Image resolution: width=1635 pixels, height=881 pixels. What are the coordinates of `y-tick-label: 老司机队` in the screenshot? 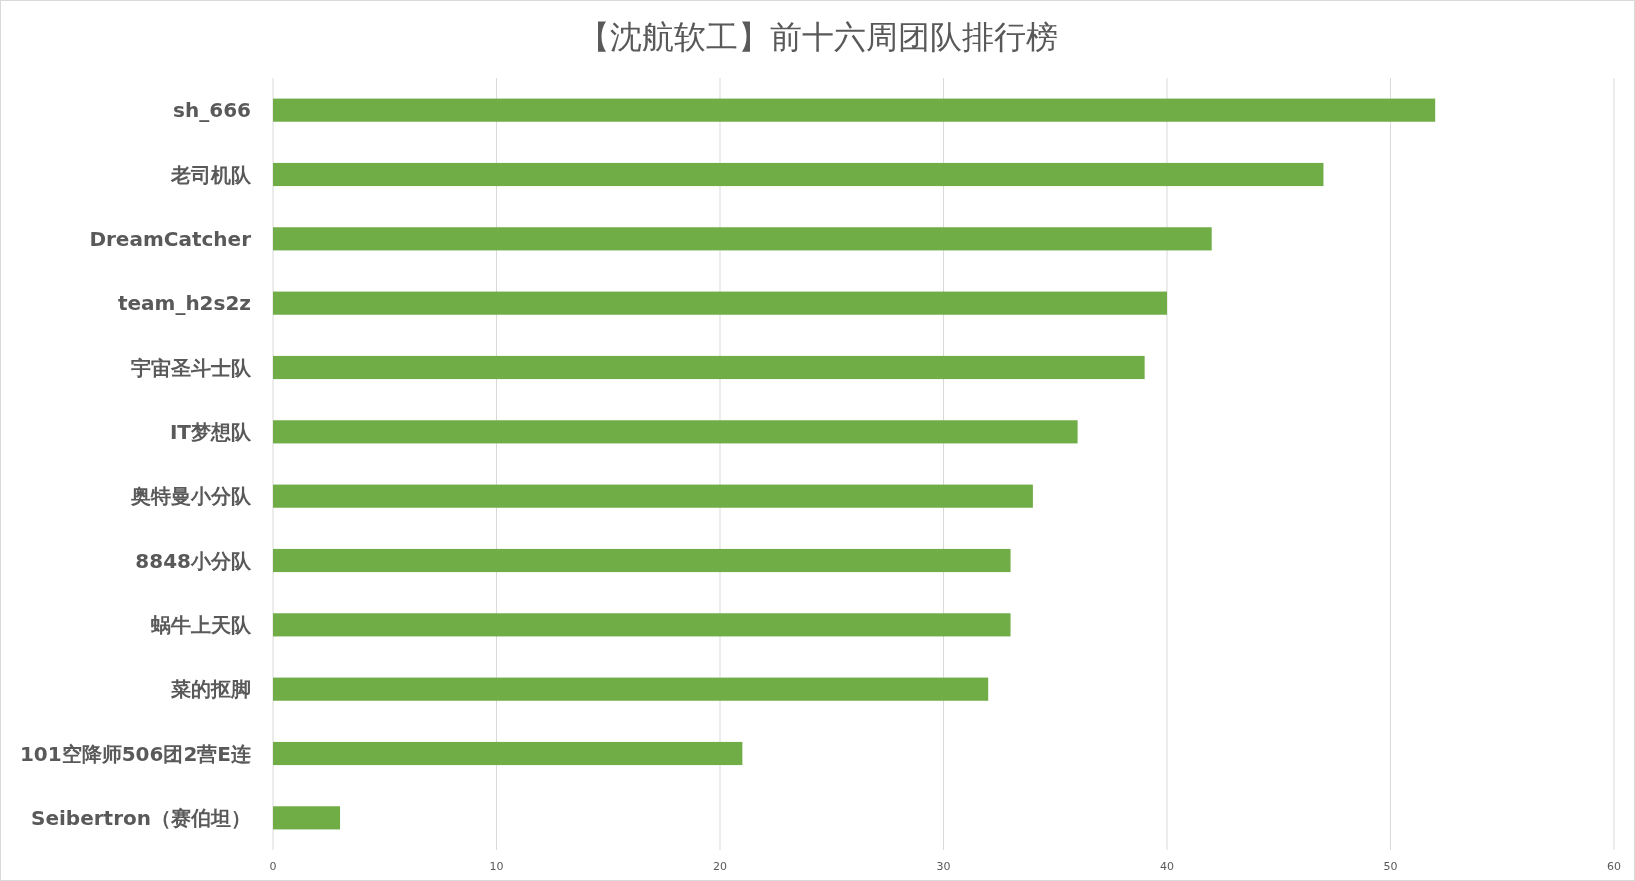 It's located at (211, 174).